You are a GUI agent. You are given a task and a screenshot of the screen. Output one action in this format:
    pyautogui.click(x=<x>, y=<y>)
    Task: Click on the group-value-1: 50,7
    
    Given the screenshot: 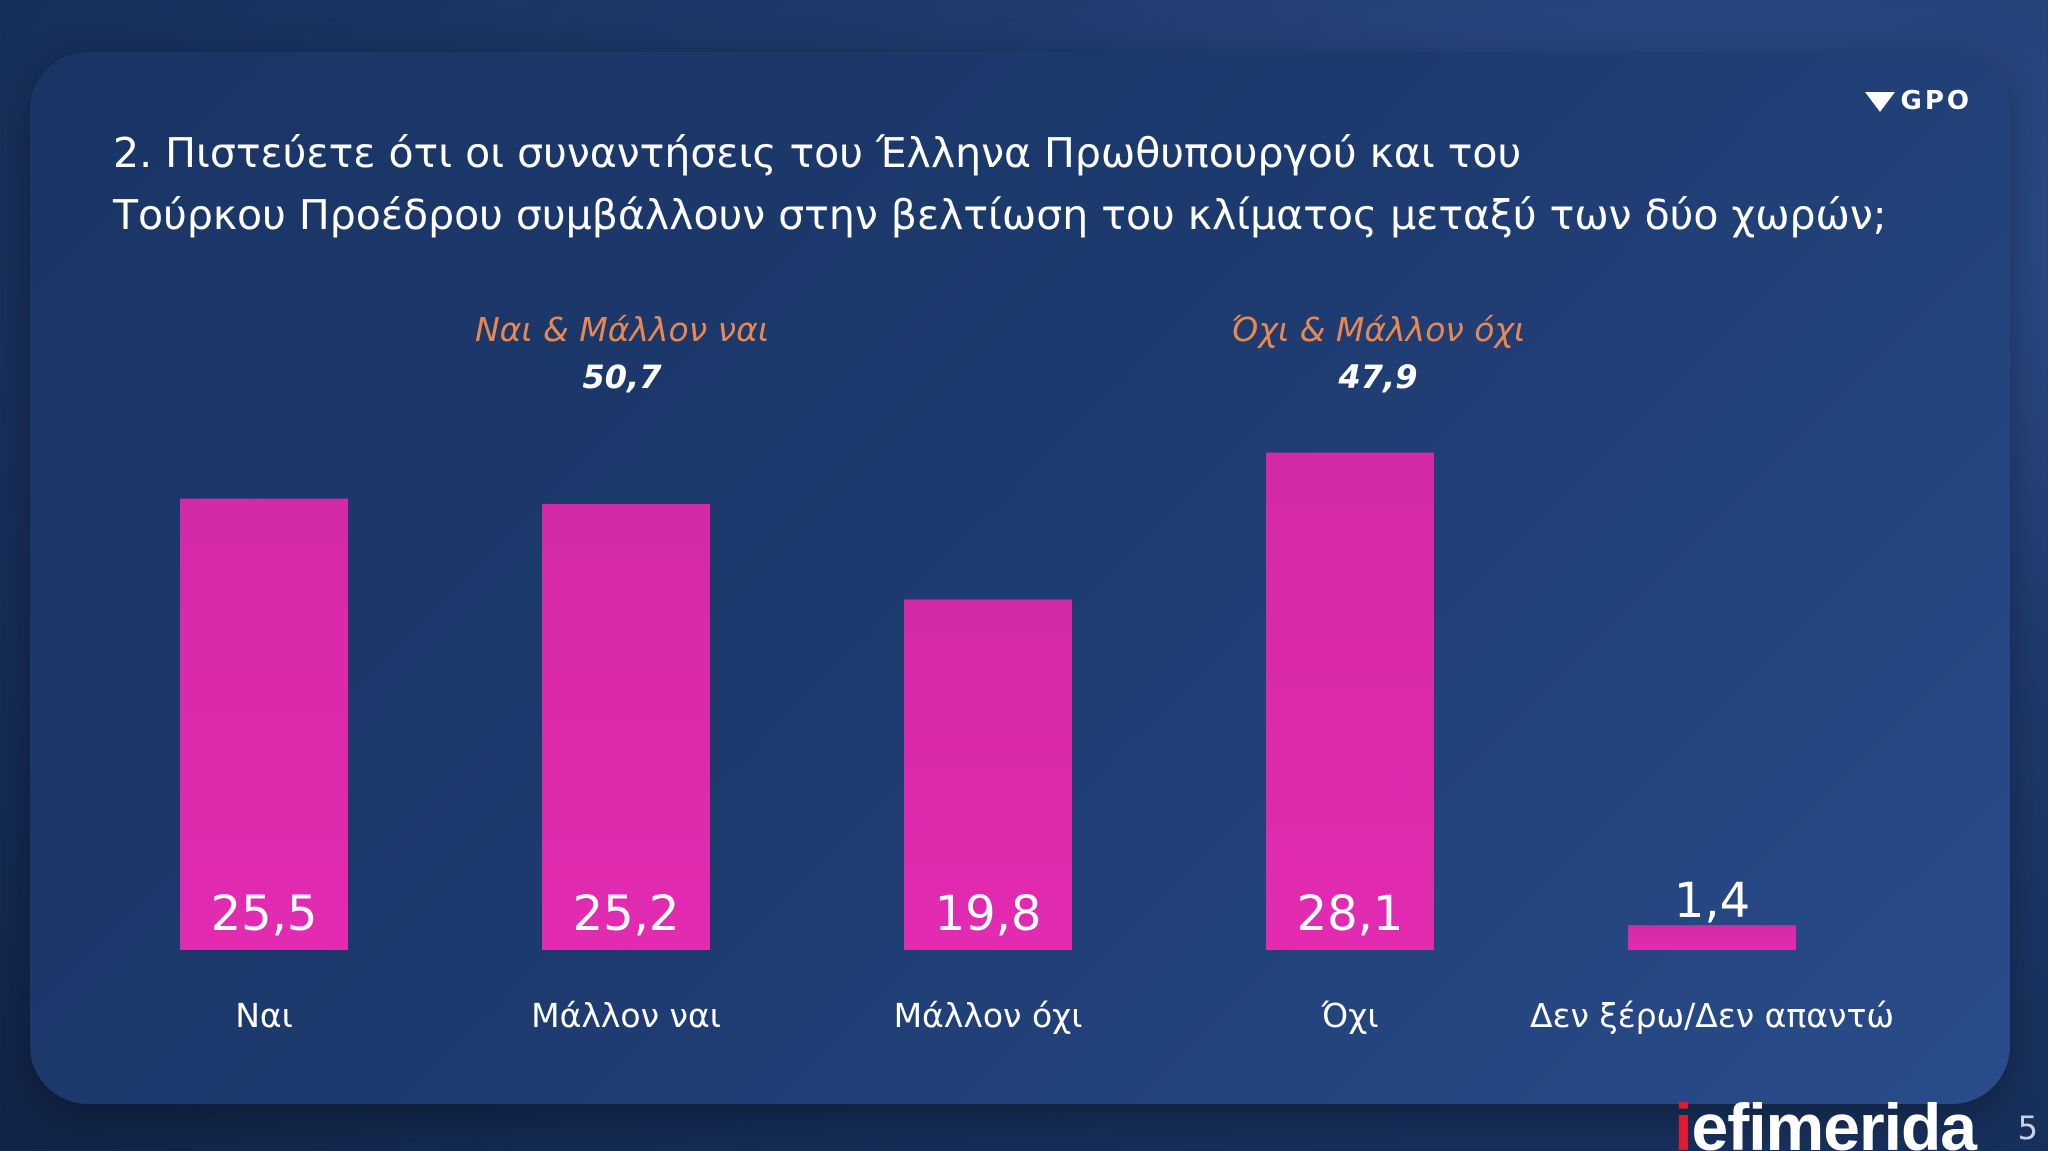 What is the action you would take?
    pyautogui.click(x=623, y=377)
    